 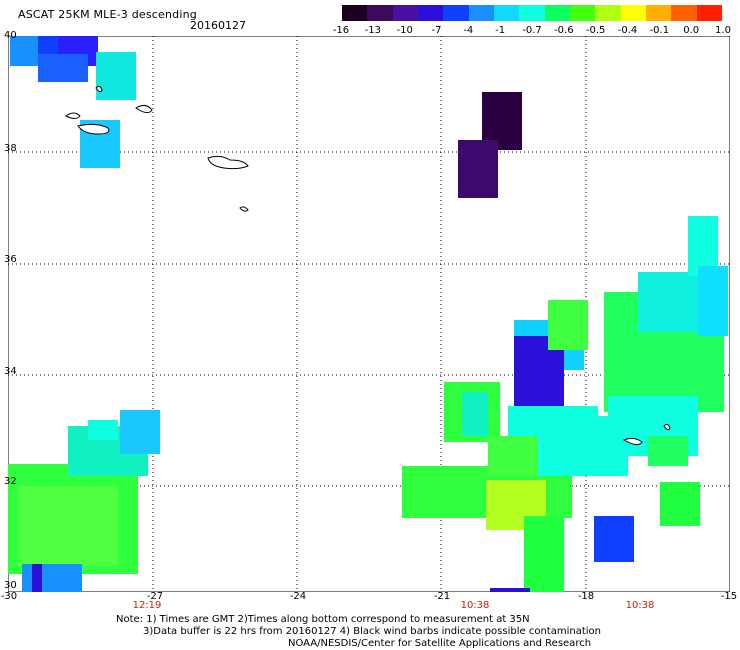 What do you see at coordinates (10, 35) in the screenshot?
I see `lat-label-40: 40` at bounding box center [10, 35].